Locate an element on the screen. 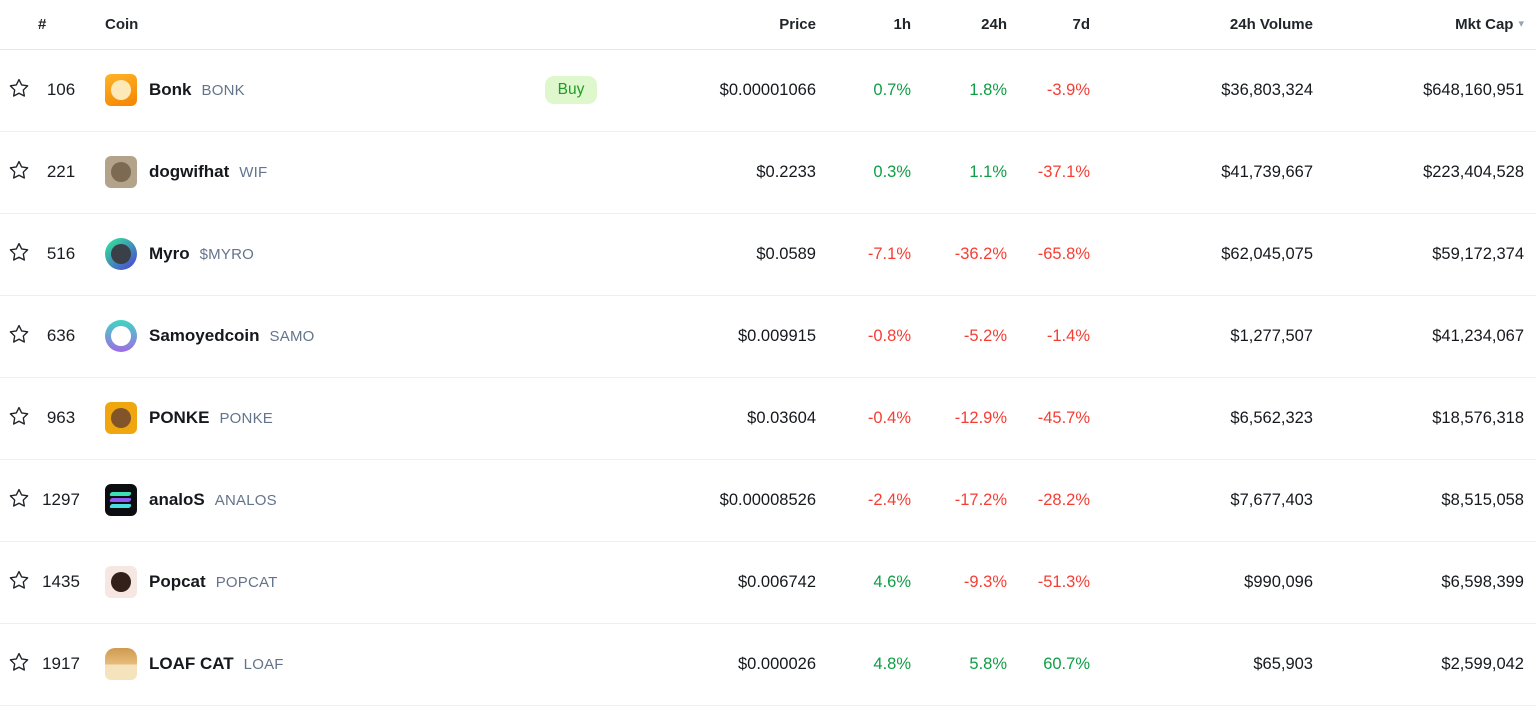 This screenshot has height=706, width=1536. coin-name: Bonk is located at coordinates (170, 89).